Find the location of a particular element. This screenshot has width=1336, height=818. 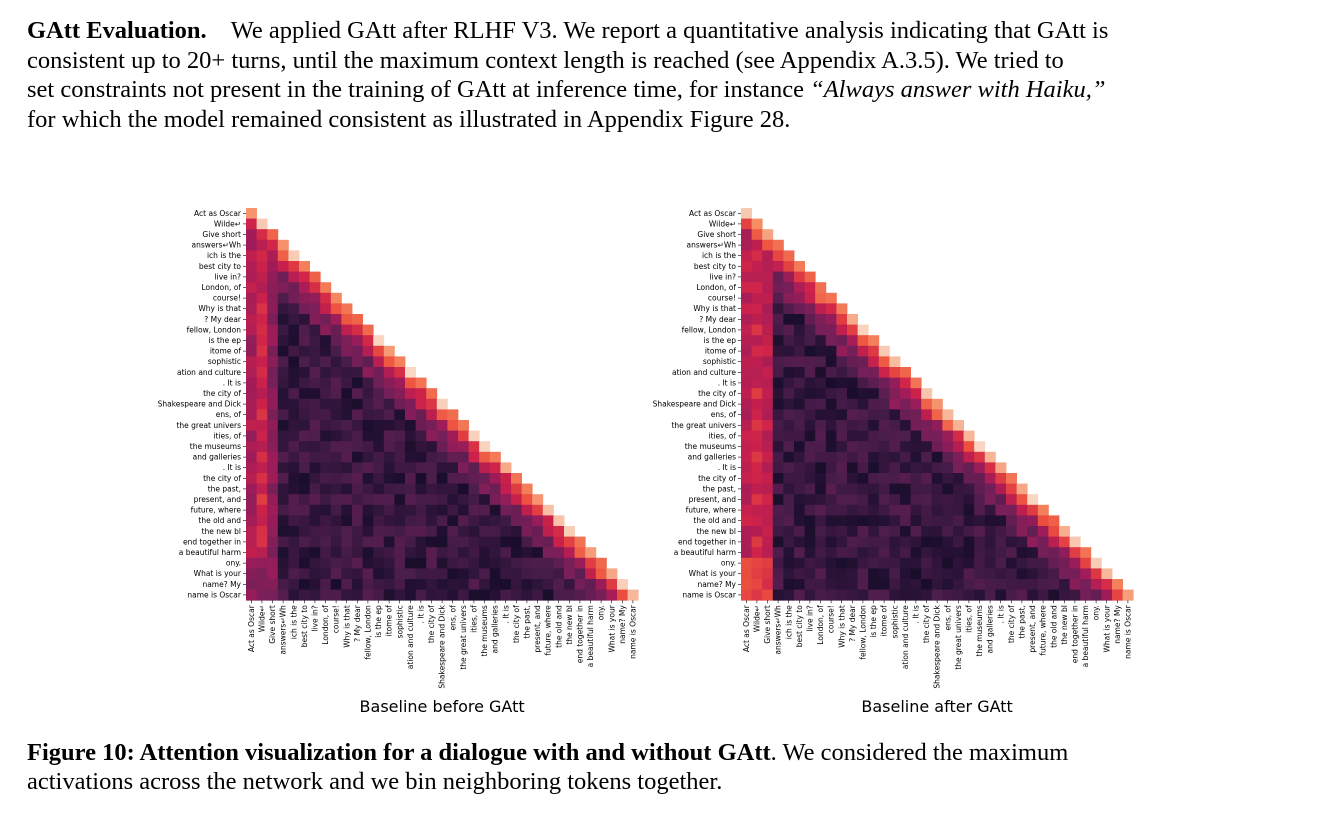

x-tick-label: best city to is located at coordinates (304, 626).